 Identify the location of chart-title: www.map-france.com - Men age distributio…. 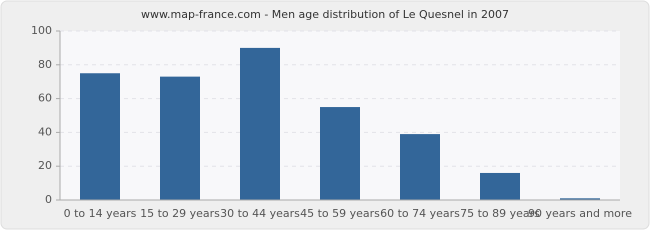
(325, 14).